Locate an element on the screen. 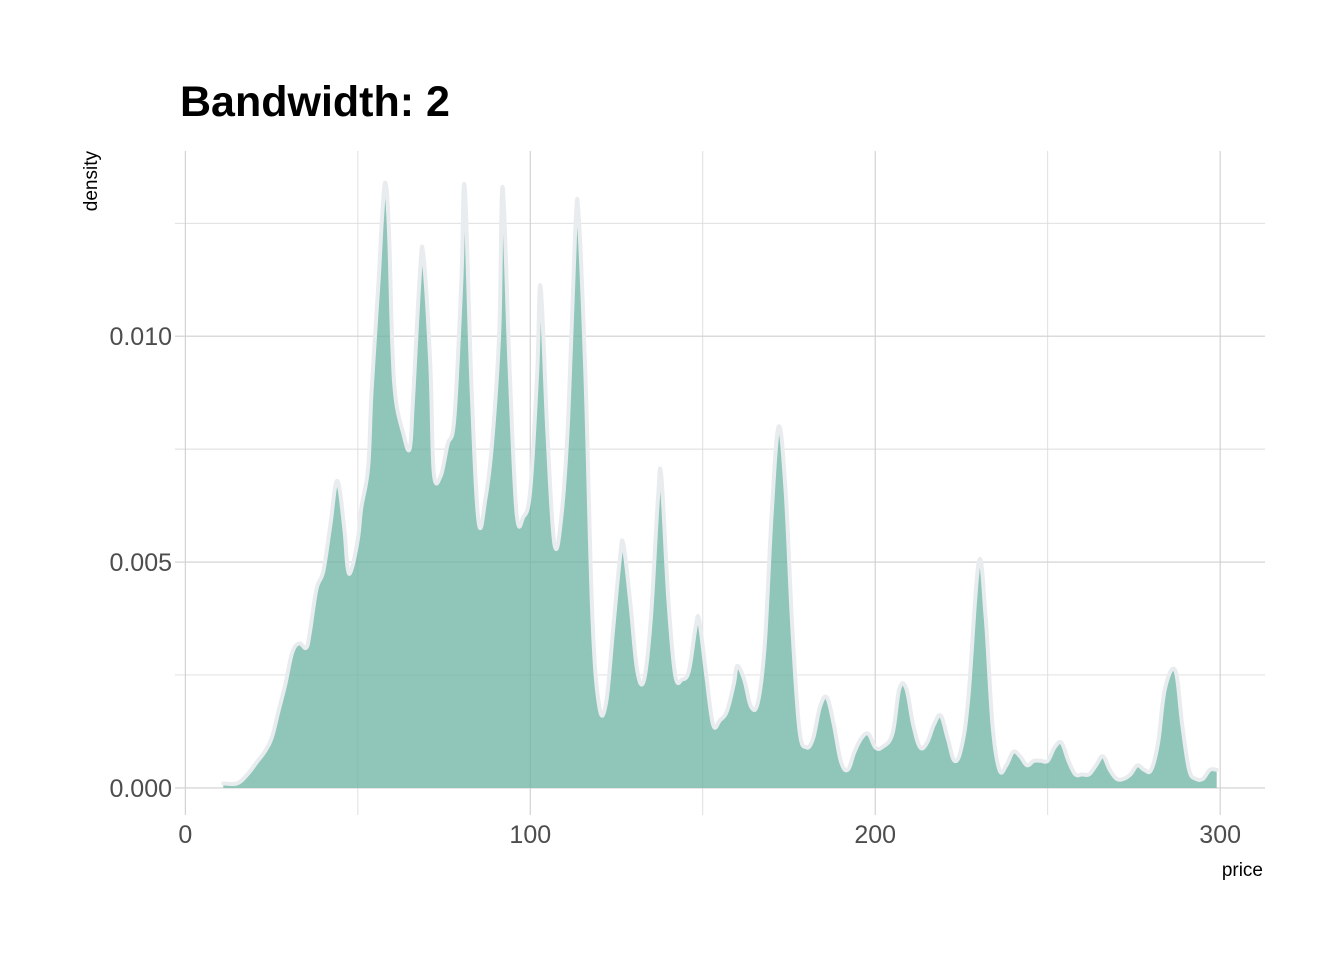  x-tick-label: 200 is located at coordinates (875, 835).